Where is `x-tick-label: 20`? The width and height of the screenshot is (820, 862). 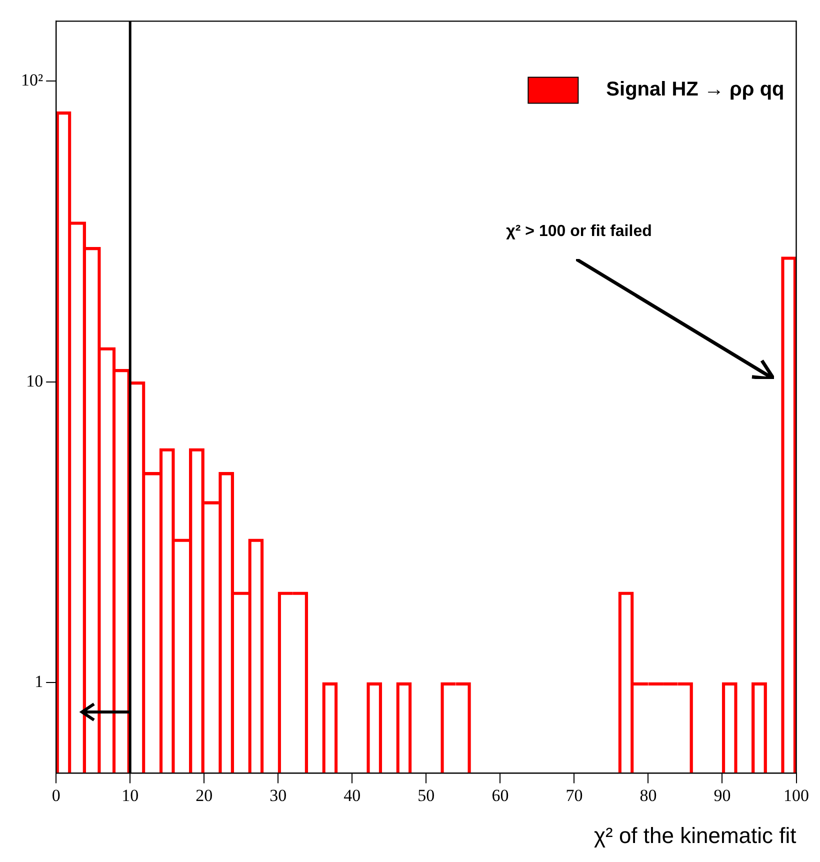
x-tick-label: 20 is located at coordinates (204, 795).